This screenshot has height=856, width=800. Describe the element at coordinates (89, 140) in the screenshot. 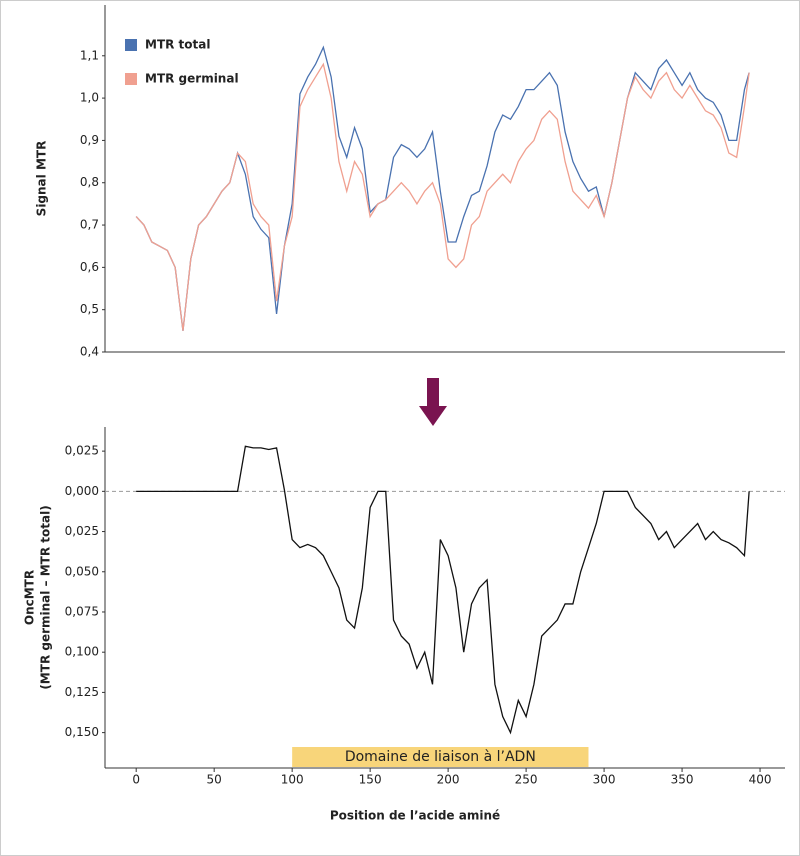

I see `y-tick-label: 0,9` at that location.